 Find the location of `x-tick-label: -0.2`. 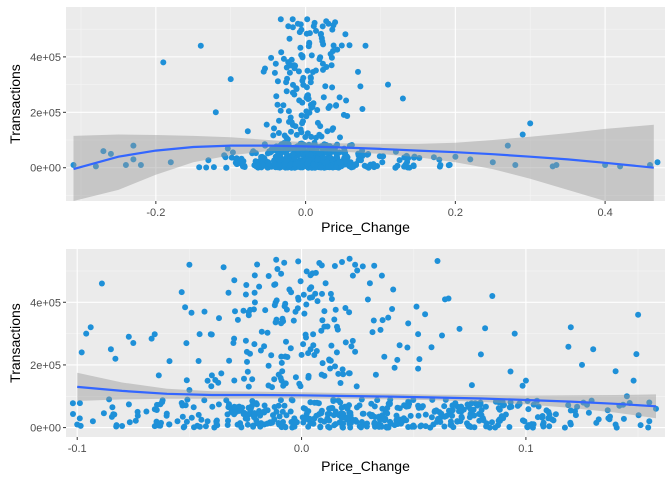

x-tick-label: -0.2 is located at coordinates (155, 213).